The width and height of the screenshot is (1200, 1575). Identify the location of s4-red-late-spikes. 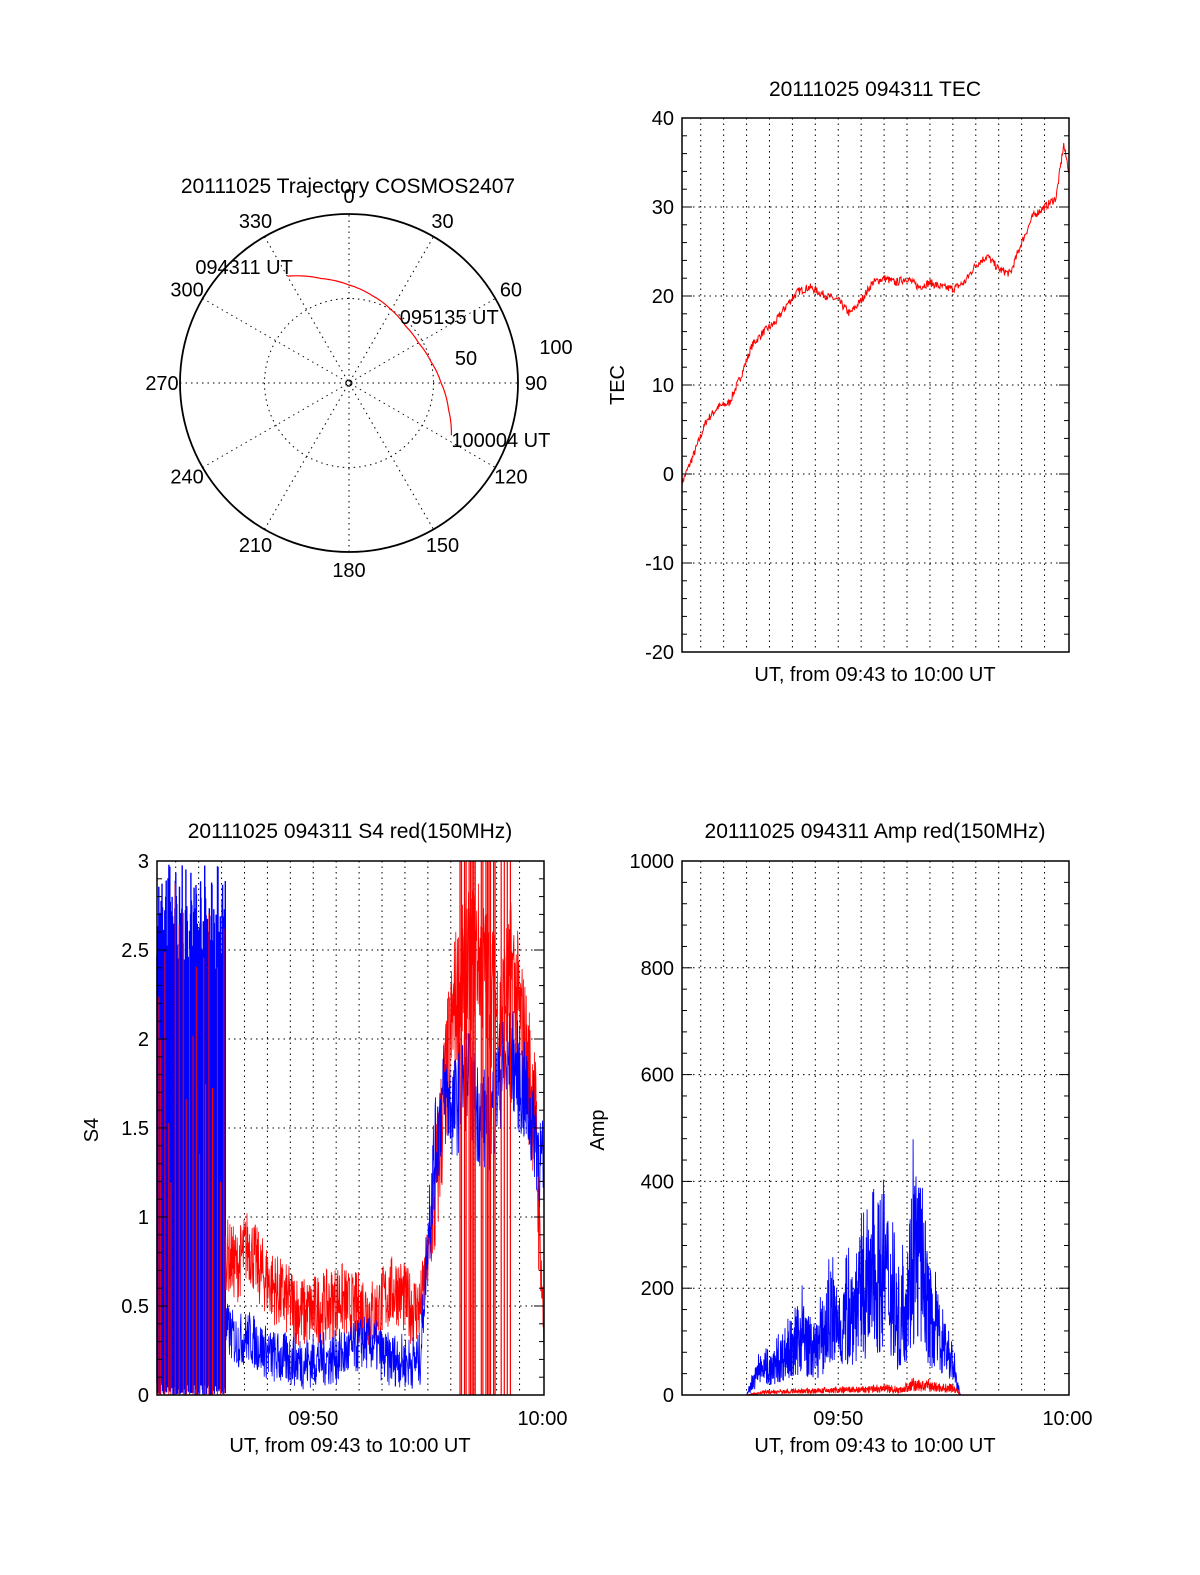
(485, 1128).